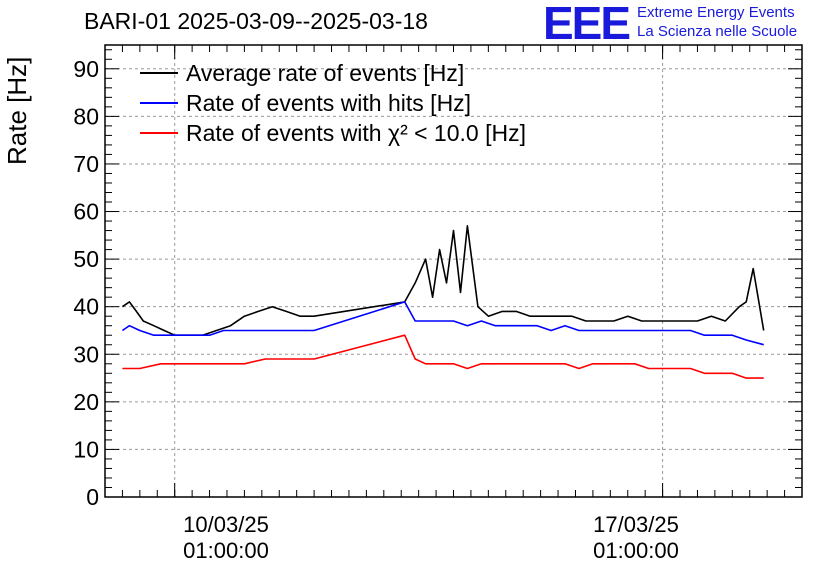  I want to click on y-tick-label: 10, so click(86, 449).